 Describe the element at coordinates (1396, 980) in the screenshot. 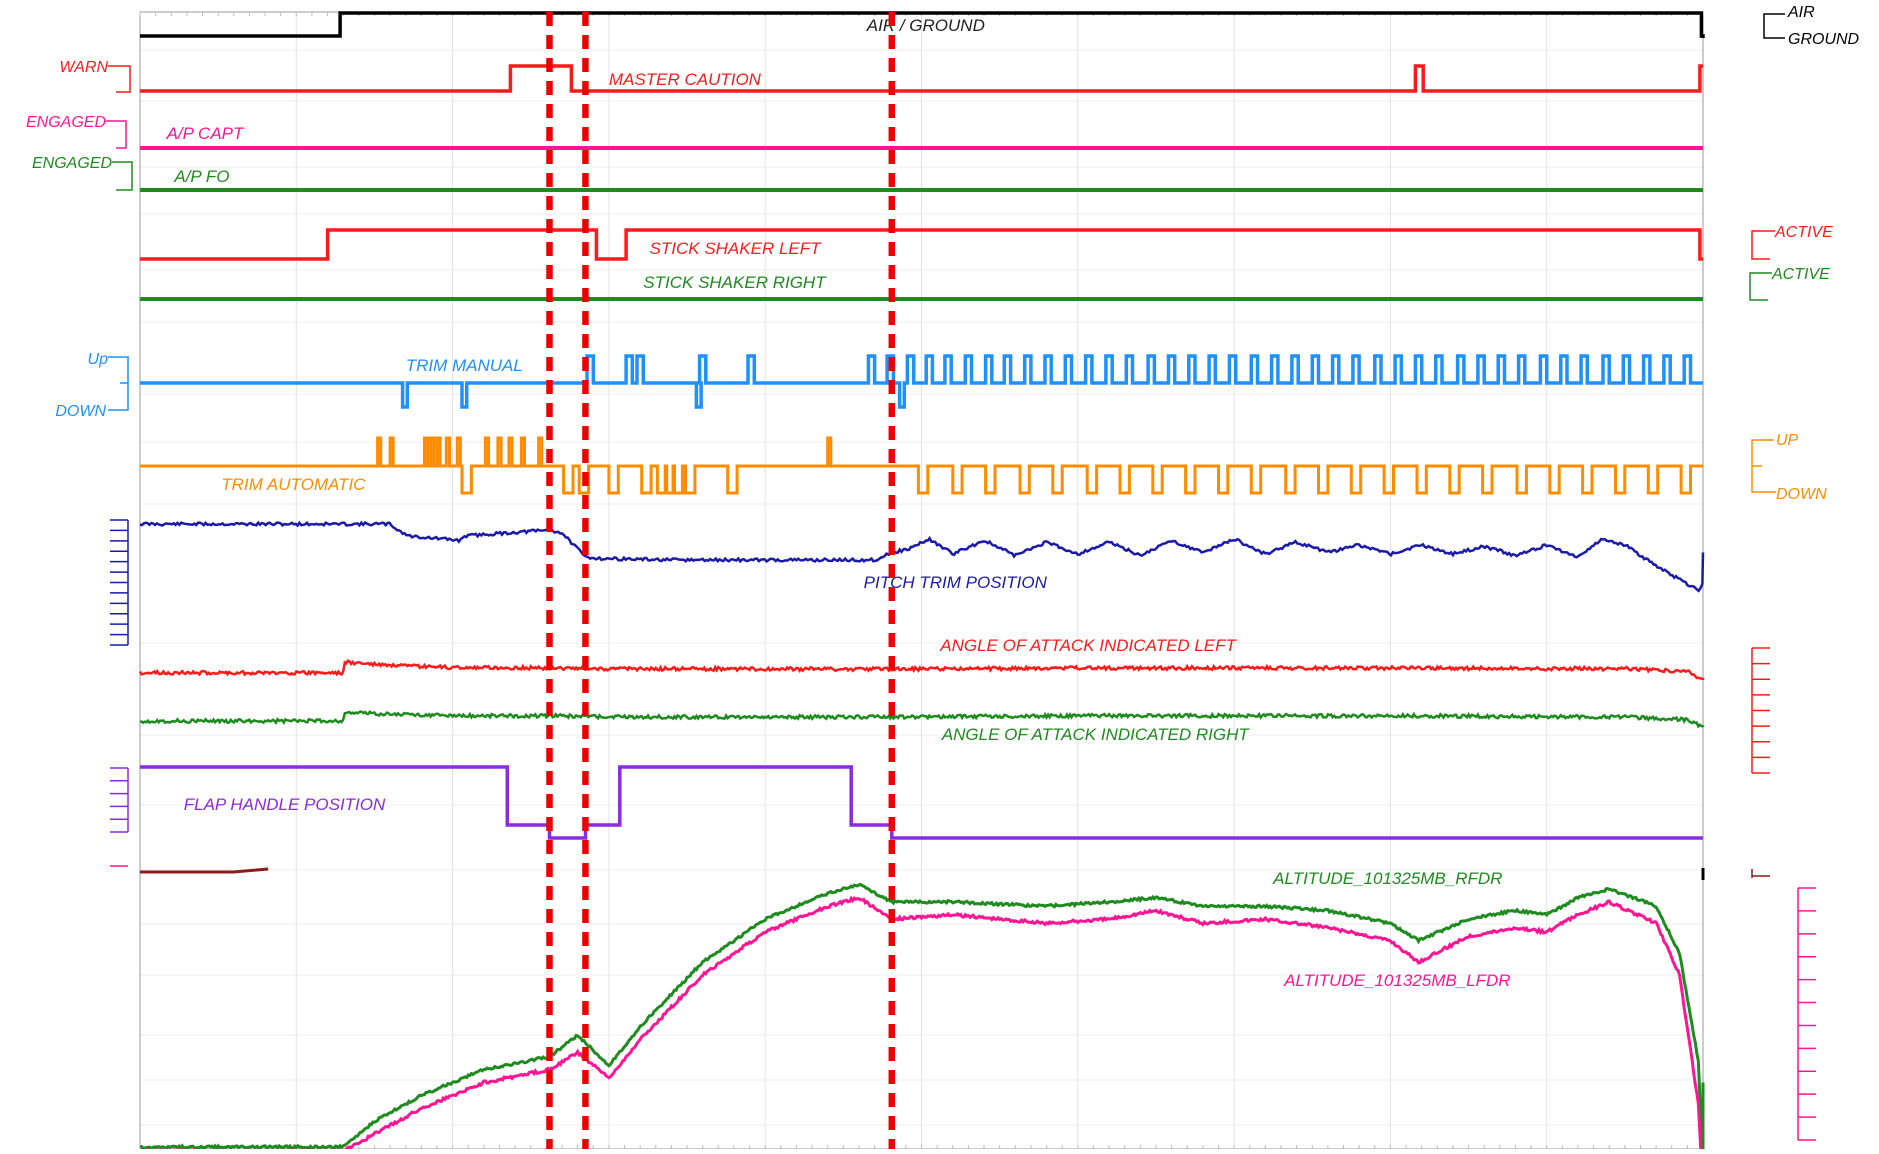

I see `series-label: ALTITUDE_101325MB_LFDR` at that location.